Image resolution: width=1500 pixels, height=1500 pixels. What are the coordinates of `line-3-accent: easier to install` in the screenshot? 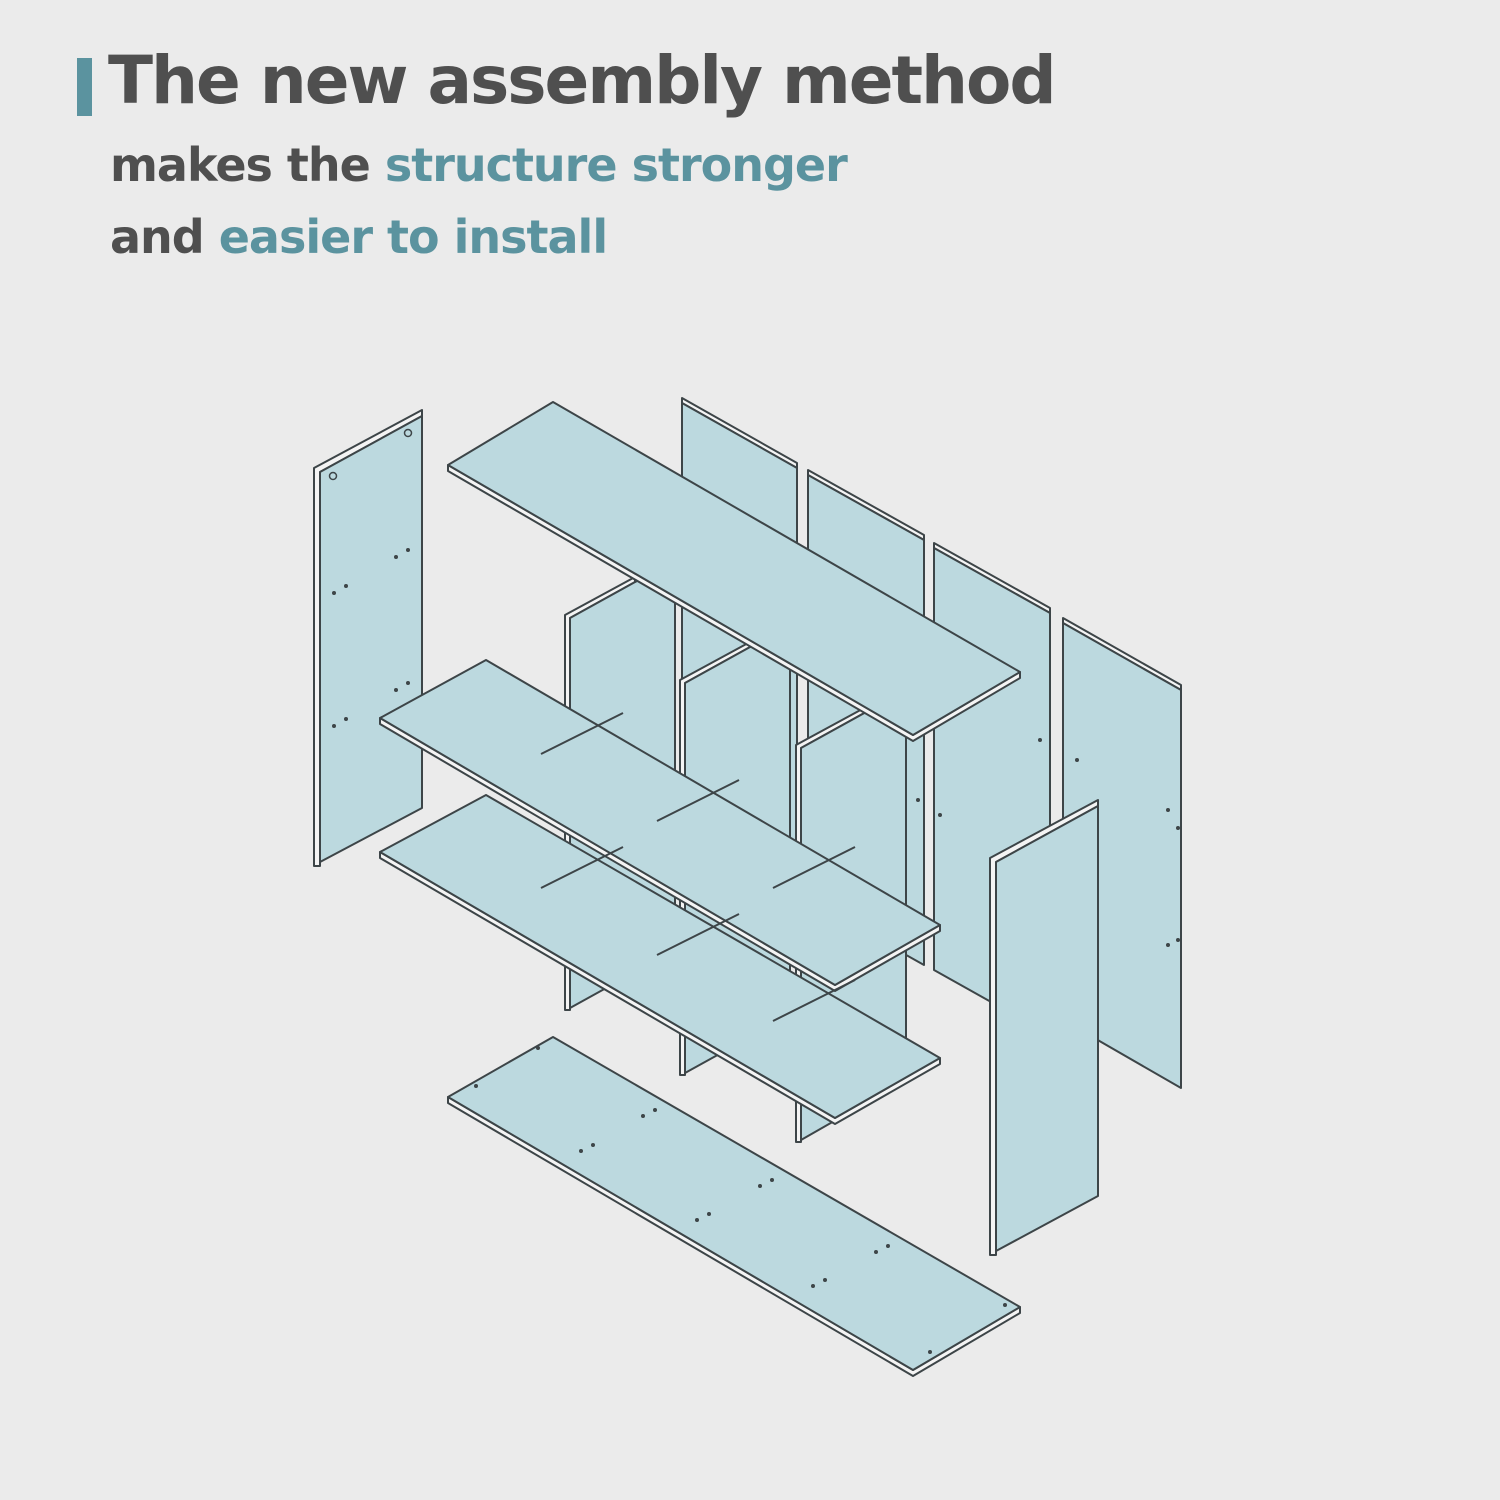 It's located at (413, 237).